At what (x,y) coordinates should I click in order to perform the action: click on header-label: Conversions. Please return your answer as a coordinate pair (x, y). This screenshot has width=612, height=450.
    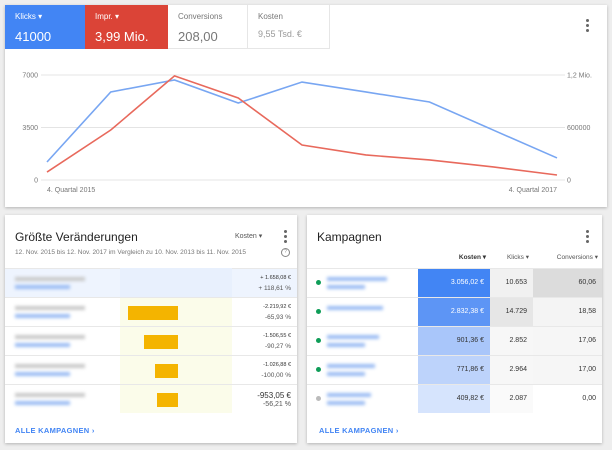
    Looking at the image, I should click on (574, 257).